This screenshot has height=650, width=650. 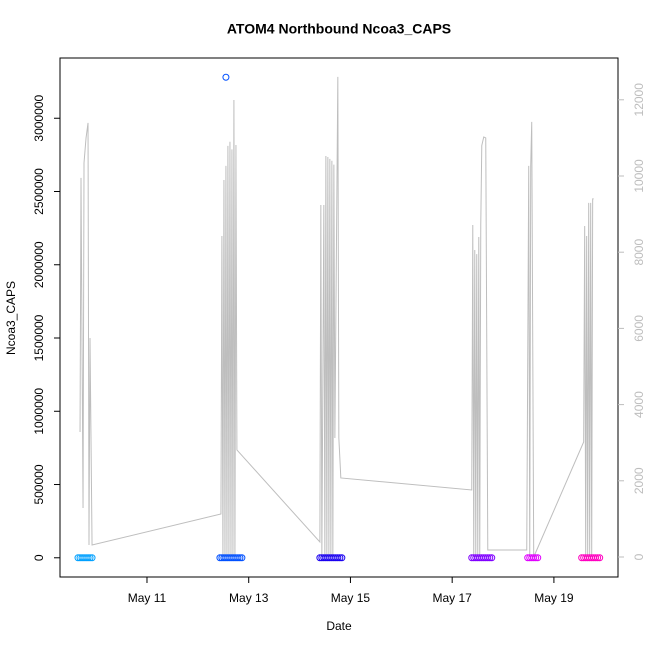 What do you see at coordinates (39, 484) in the screenshot?
I see `y-tick-label: 500000` at bounding box center [39, 484].